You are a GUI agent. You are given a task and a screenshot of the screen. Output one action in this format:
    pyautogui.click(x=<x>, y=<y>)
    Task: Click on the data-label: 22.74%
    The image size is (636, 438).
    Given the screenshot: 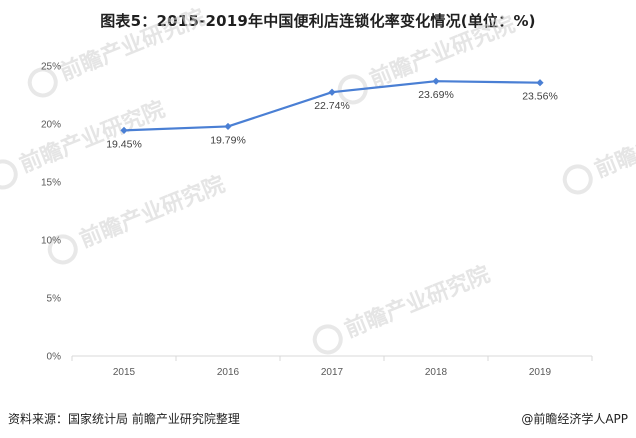 What is the action you would take?
    pyautogui.click(x=332, y=106)
    